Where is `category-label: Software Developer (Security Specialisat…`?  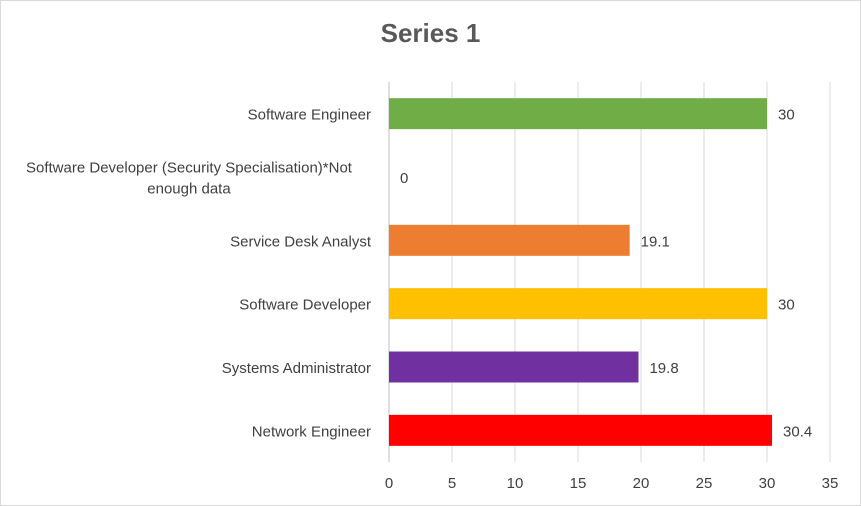 category-label: Software Developer (Security Specialisat… is located at coordinates (189, 168).